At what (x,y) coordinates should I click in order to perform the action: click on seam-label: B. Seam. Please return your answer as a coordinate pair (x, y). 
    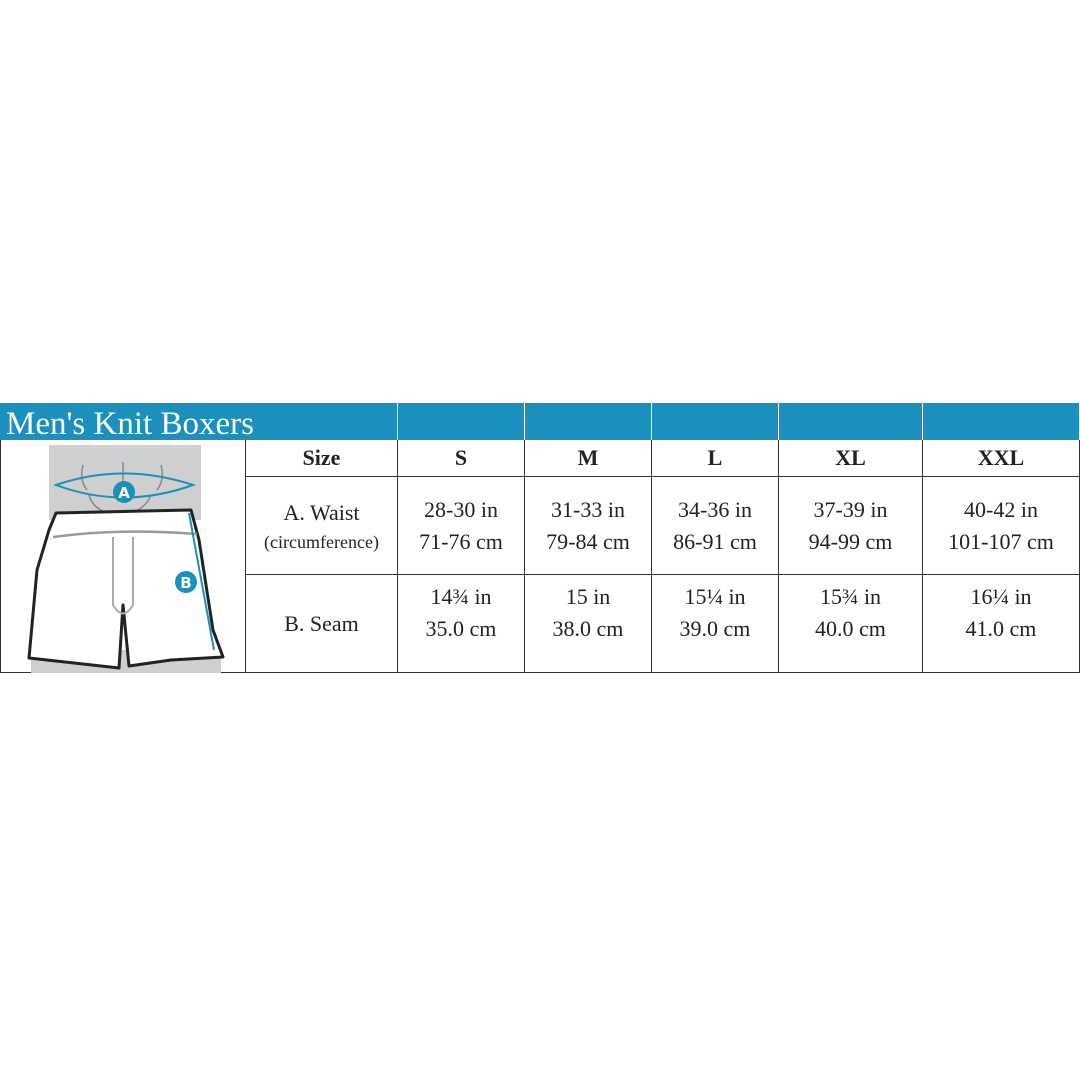
    Looking at the image, I should click on (321, 623).